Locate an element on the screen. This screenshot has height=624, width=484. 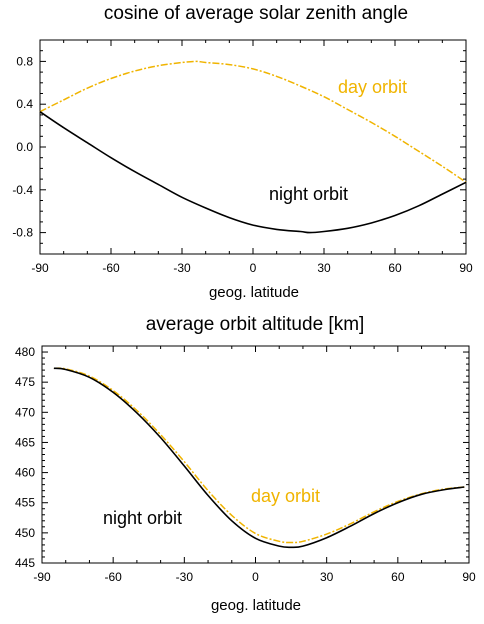
y-tick-label: 0.4 is located at coordinates (24, 104).